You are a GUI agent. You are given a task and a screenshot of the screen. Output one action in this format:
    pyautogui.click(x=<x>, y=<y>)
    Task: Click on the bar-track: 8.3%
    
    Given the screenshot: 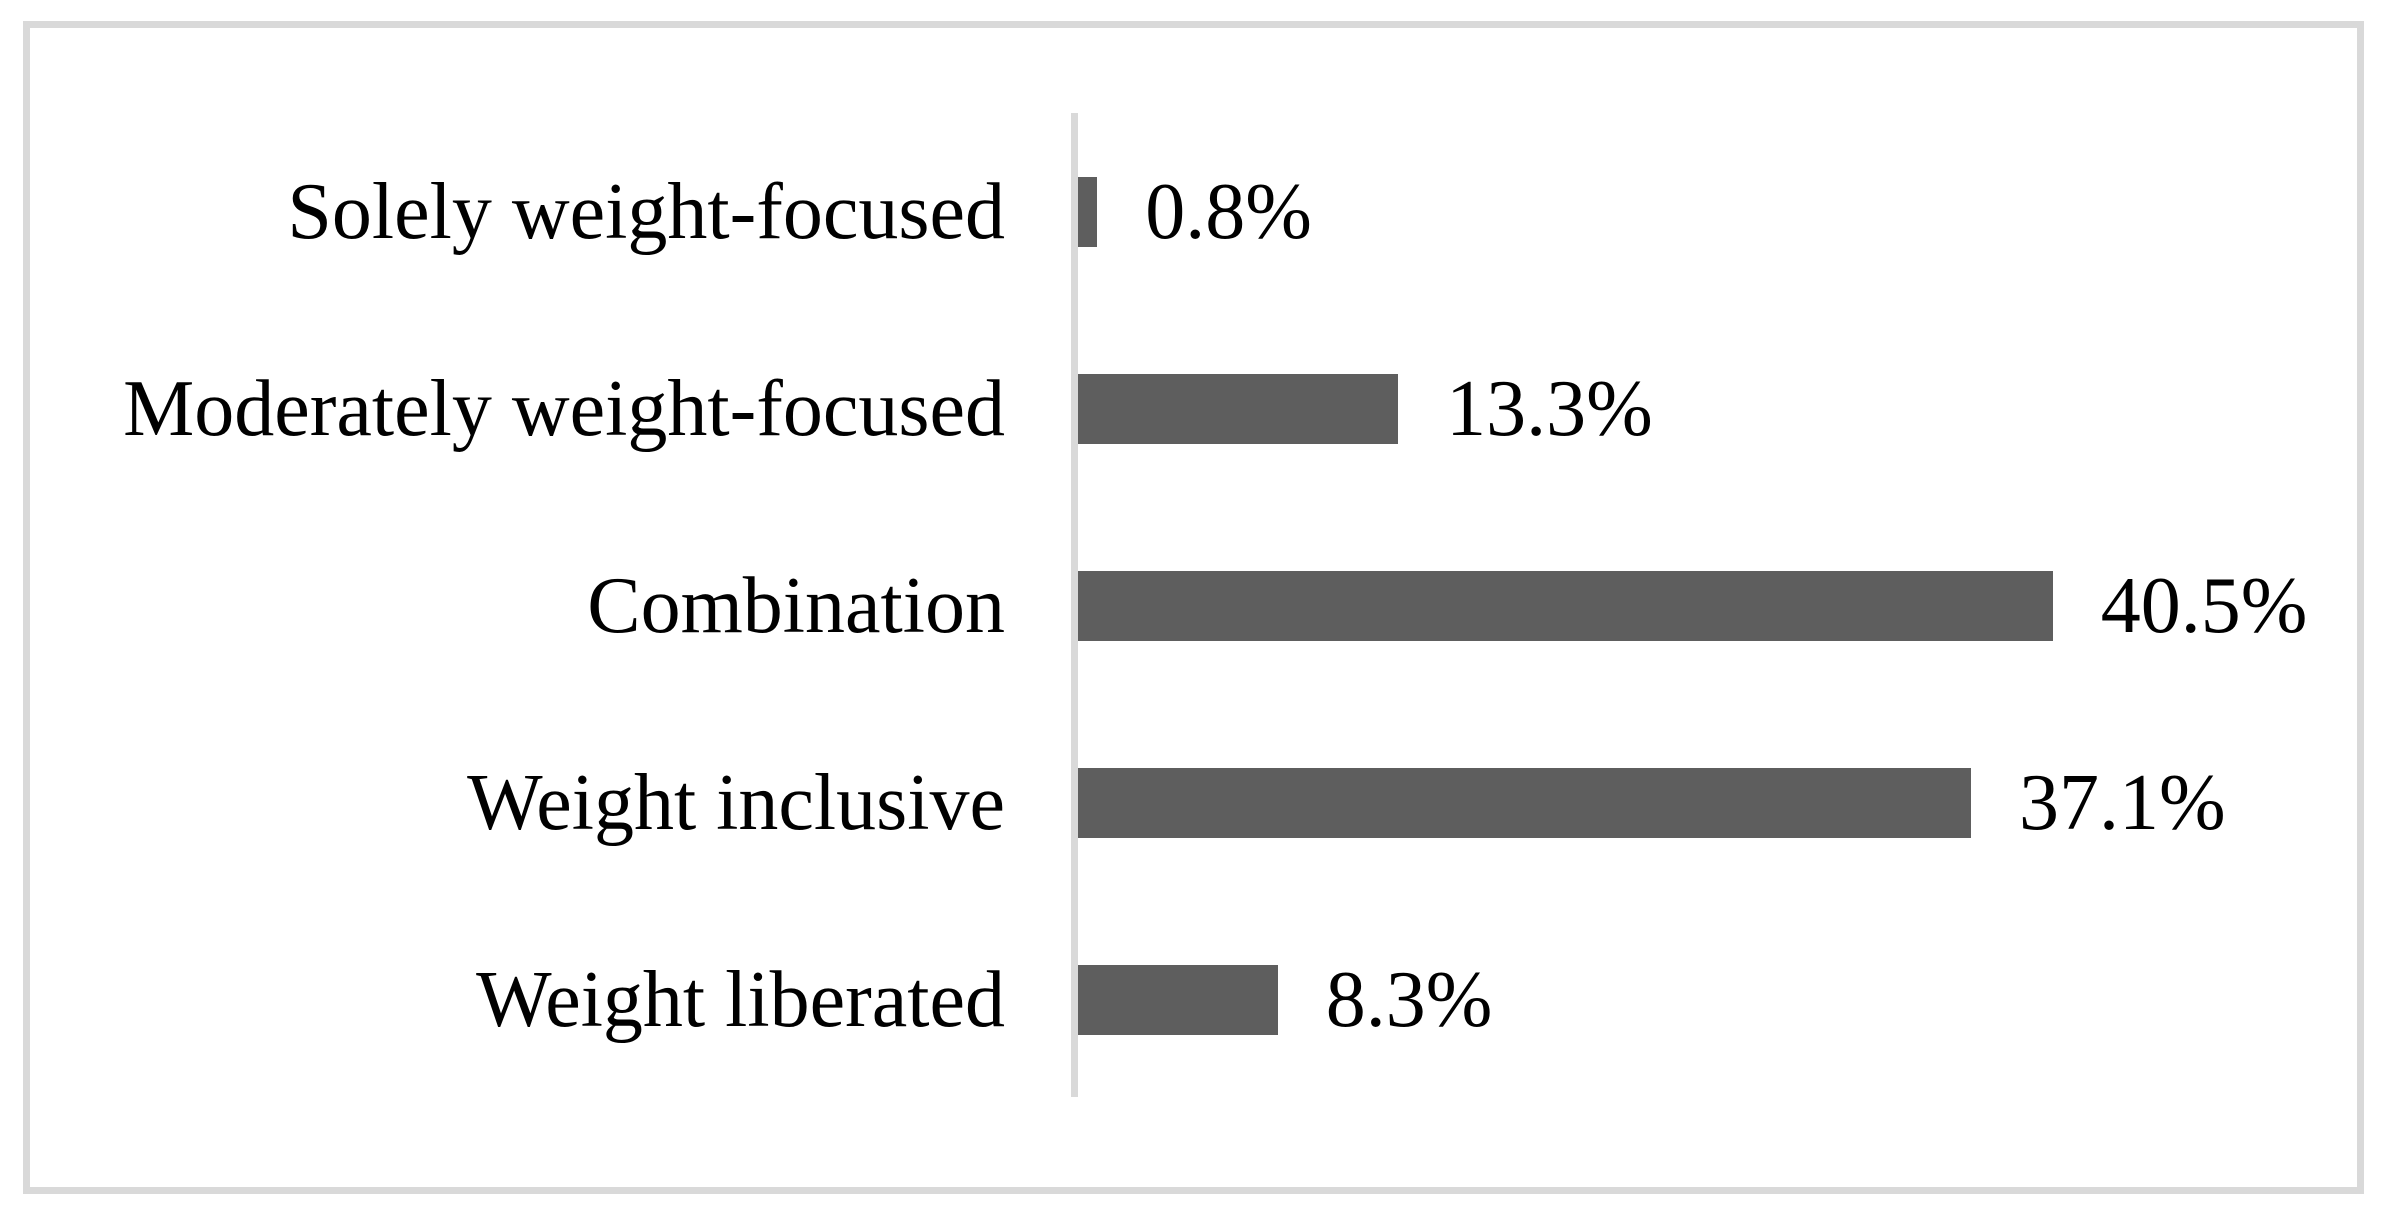 What is the action you would take?
    pyautogui.click(x=1285, y=1000)
    